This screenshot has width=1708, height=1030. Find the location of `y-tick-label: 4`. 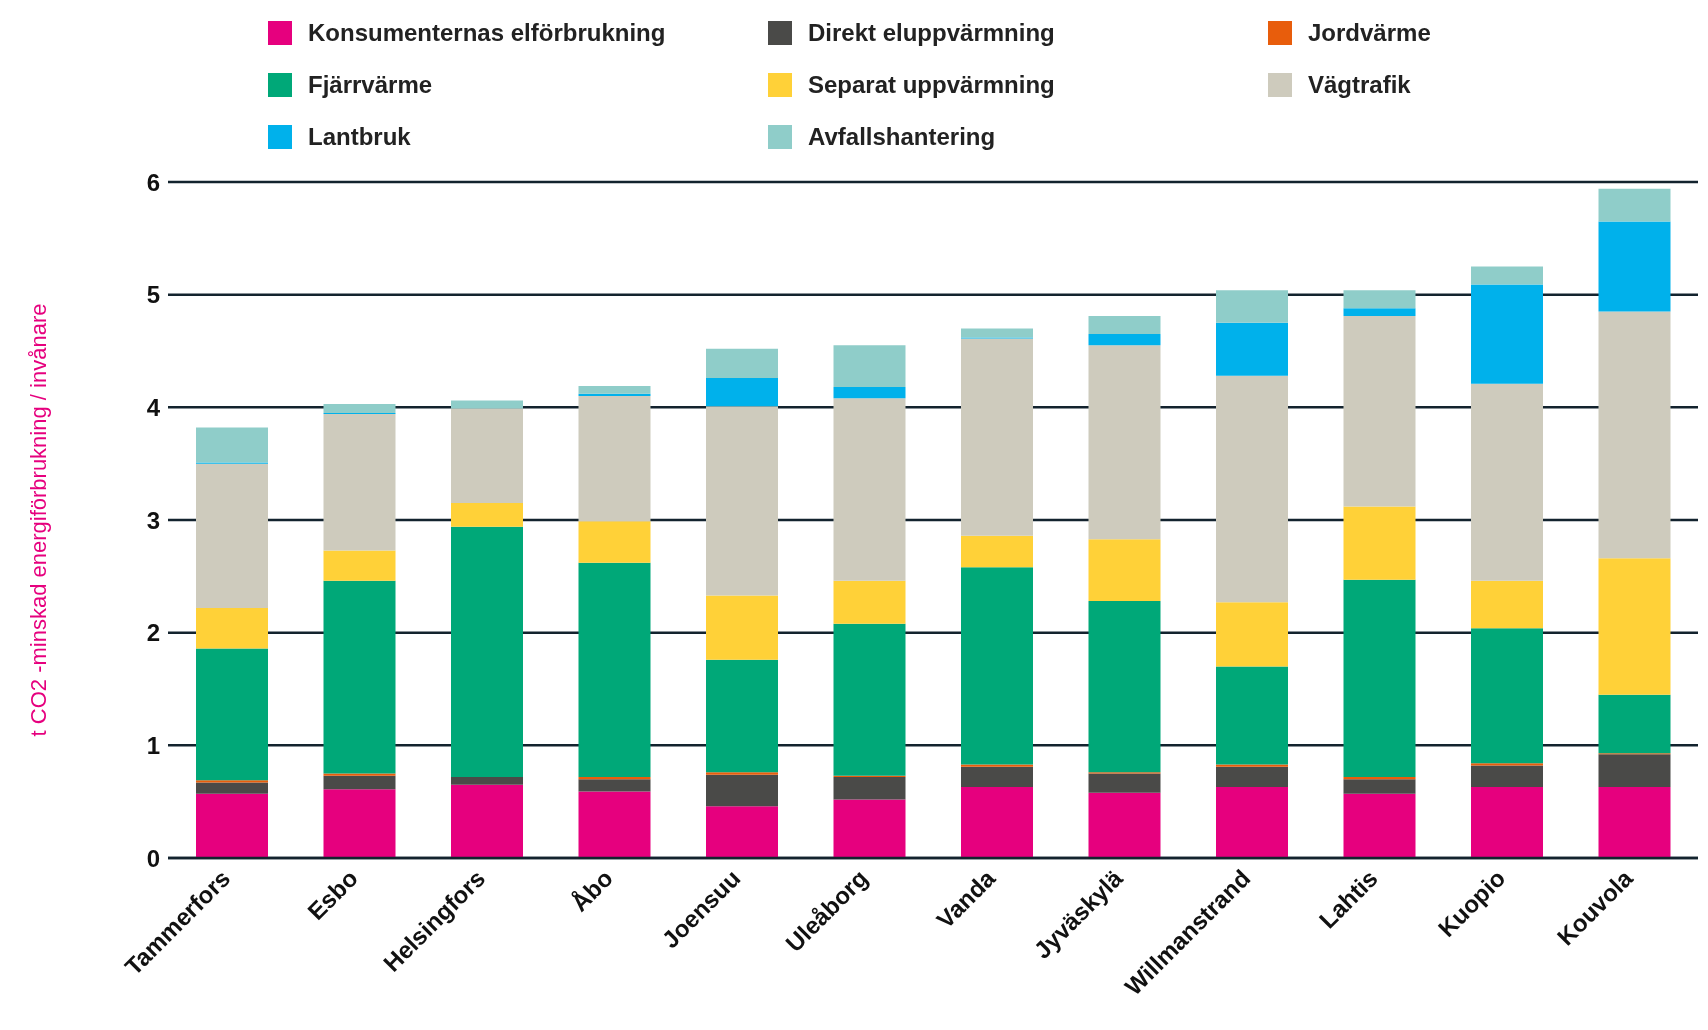

y-tick-label: 4 is located at coordinates (153, 407).